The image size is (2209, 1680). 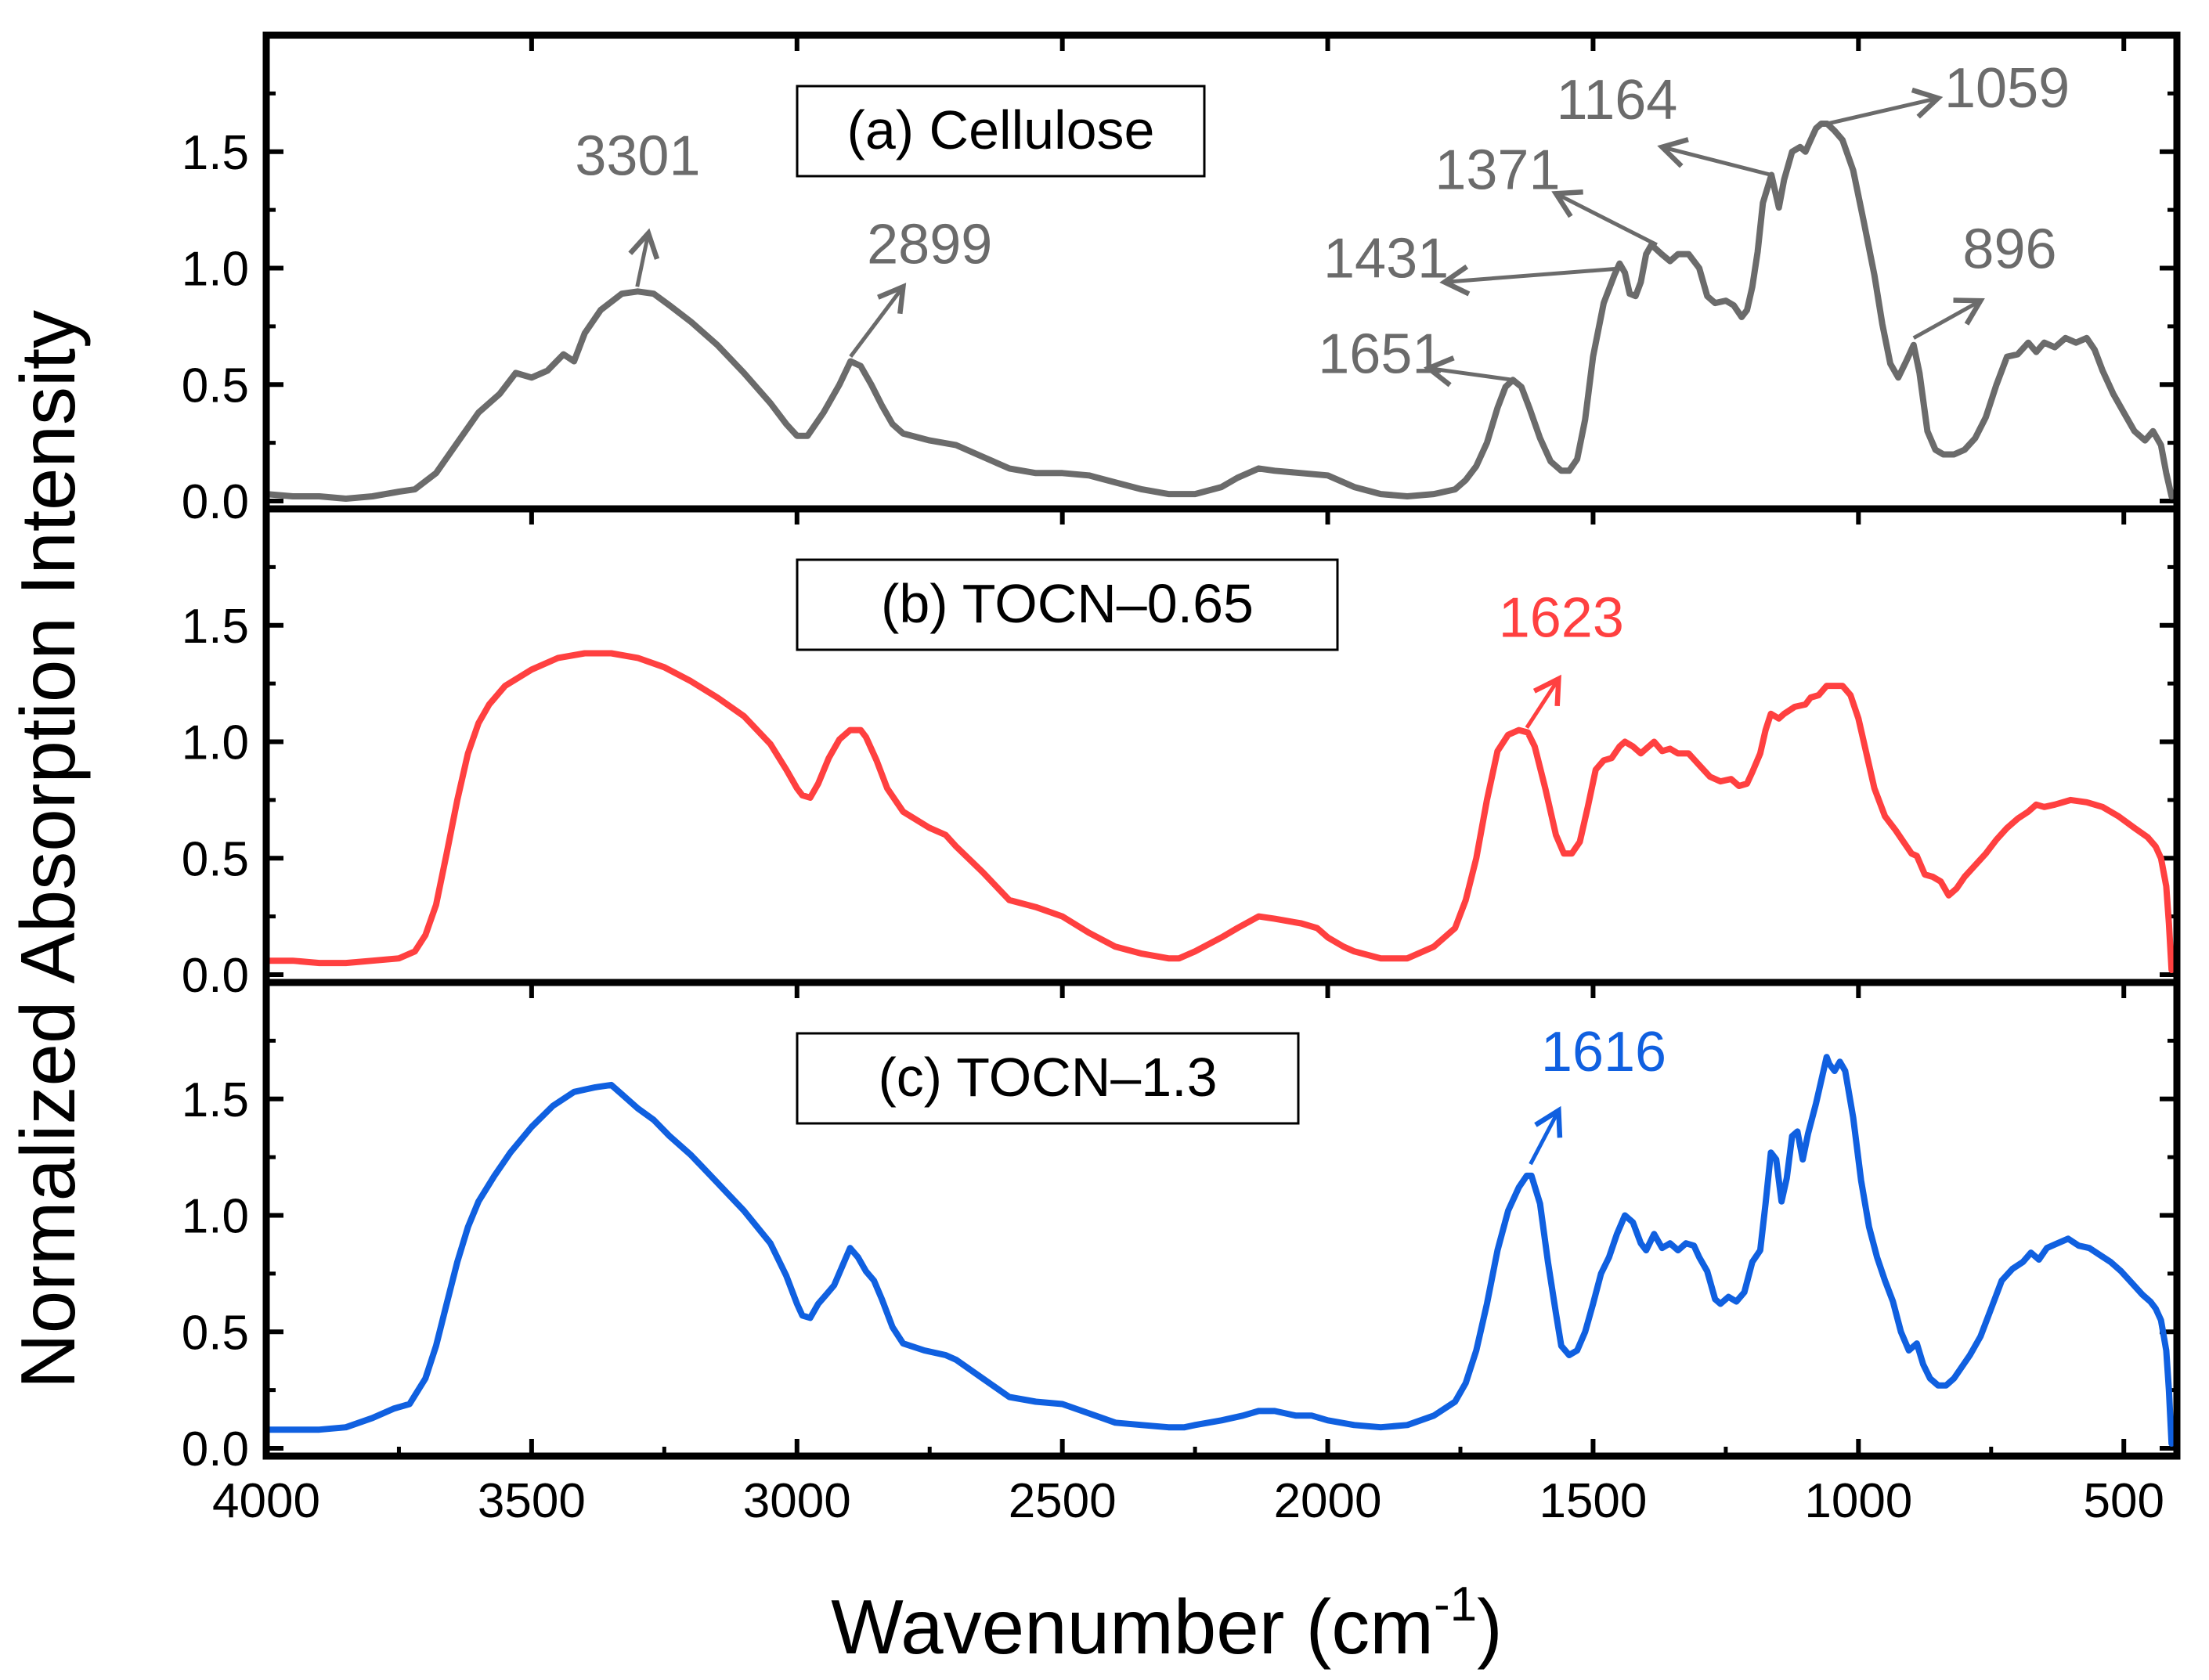 I want to click on peak-label: 3301, so click(x=638, y=156).